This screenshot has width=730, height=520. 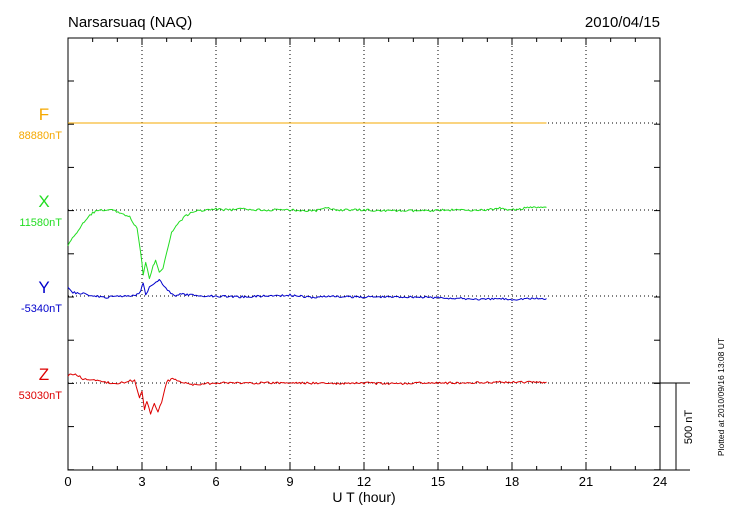 I want to click on x-tick-label: 18, so click(x=512, y=481).